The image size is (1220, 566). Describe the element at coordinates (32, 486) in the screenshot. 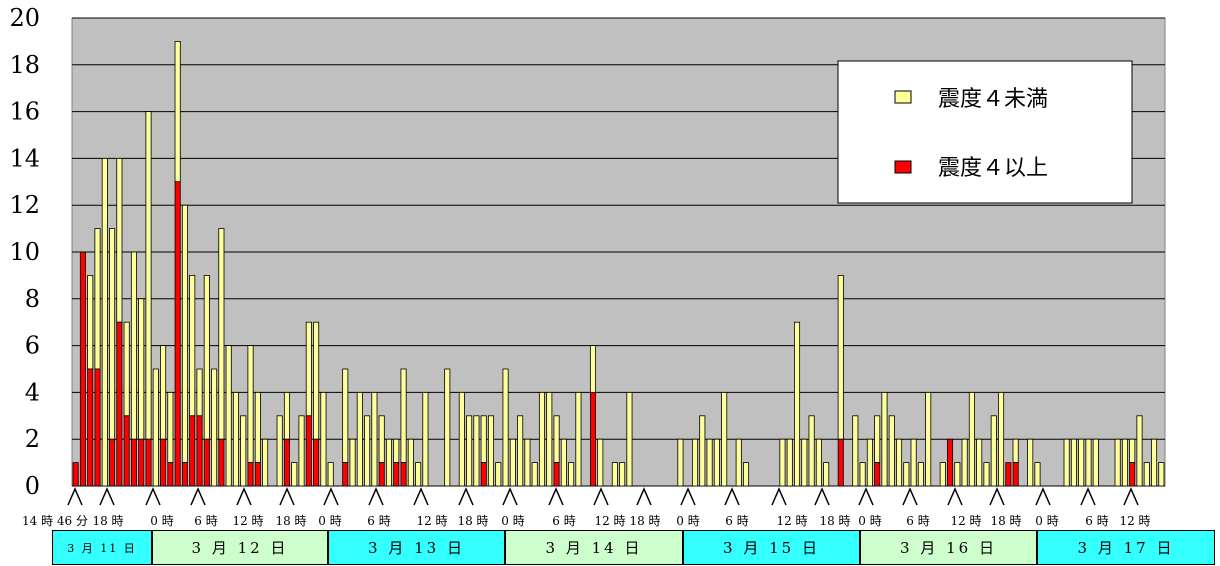

I see `y-tick-label: 0` at that location.